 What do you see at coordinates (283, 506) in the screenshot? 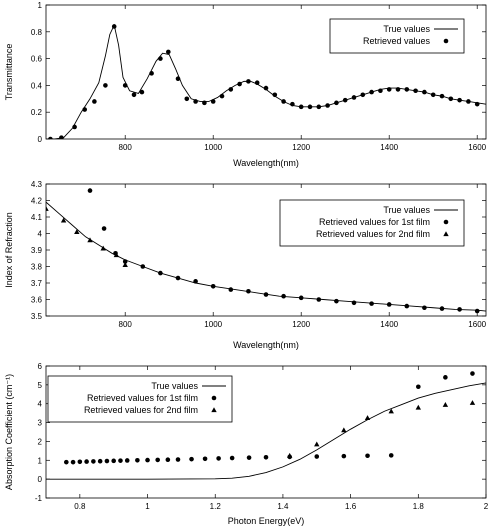
I see `x-tick-label: 1.4` at bounding box center [283, 506].